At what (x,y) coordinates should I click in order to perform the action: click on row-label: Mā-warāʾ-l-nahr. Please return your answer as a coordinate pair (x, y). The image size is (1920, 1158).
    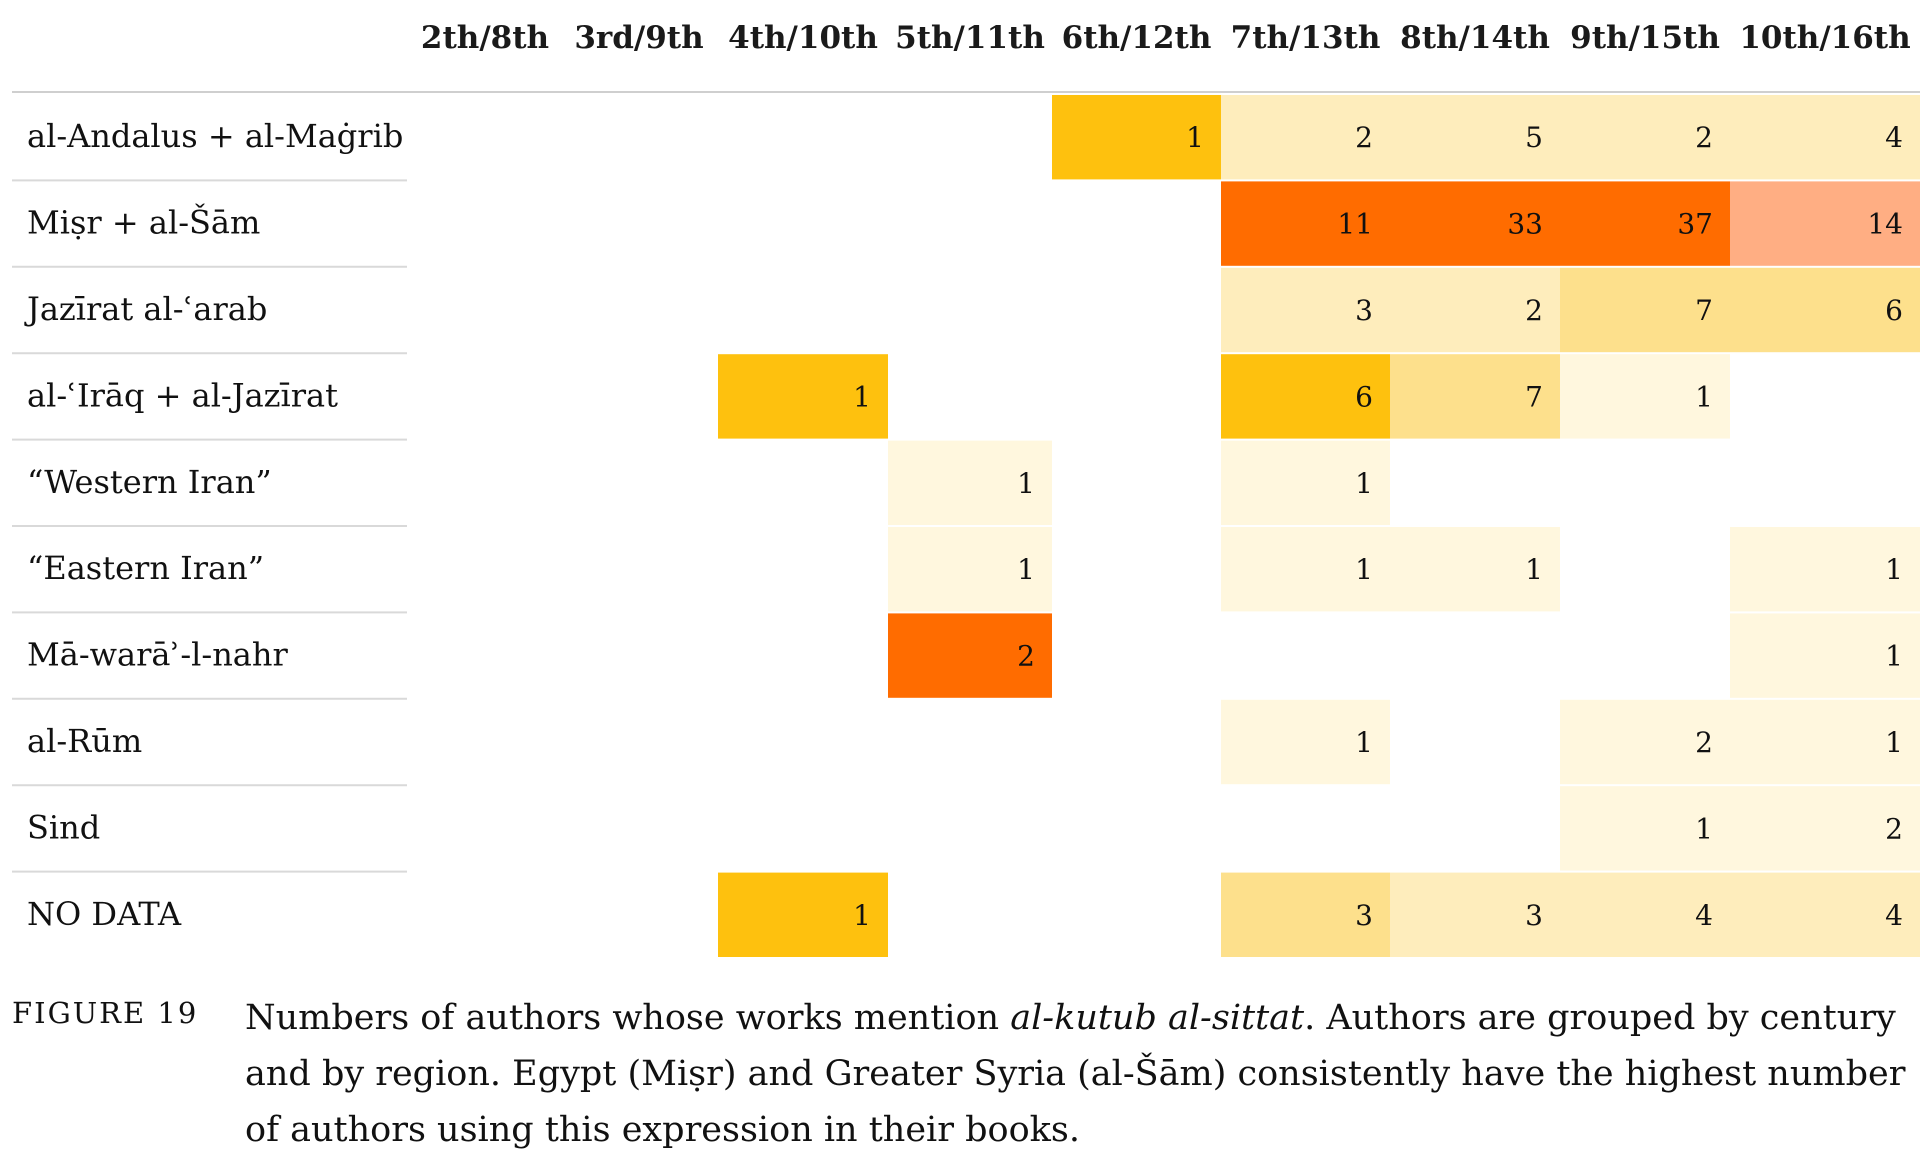
    Looking at the image, I should click on (157, 655).